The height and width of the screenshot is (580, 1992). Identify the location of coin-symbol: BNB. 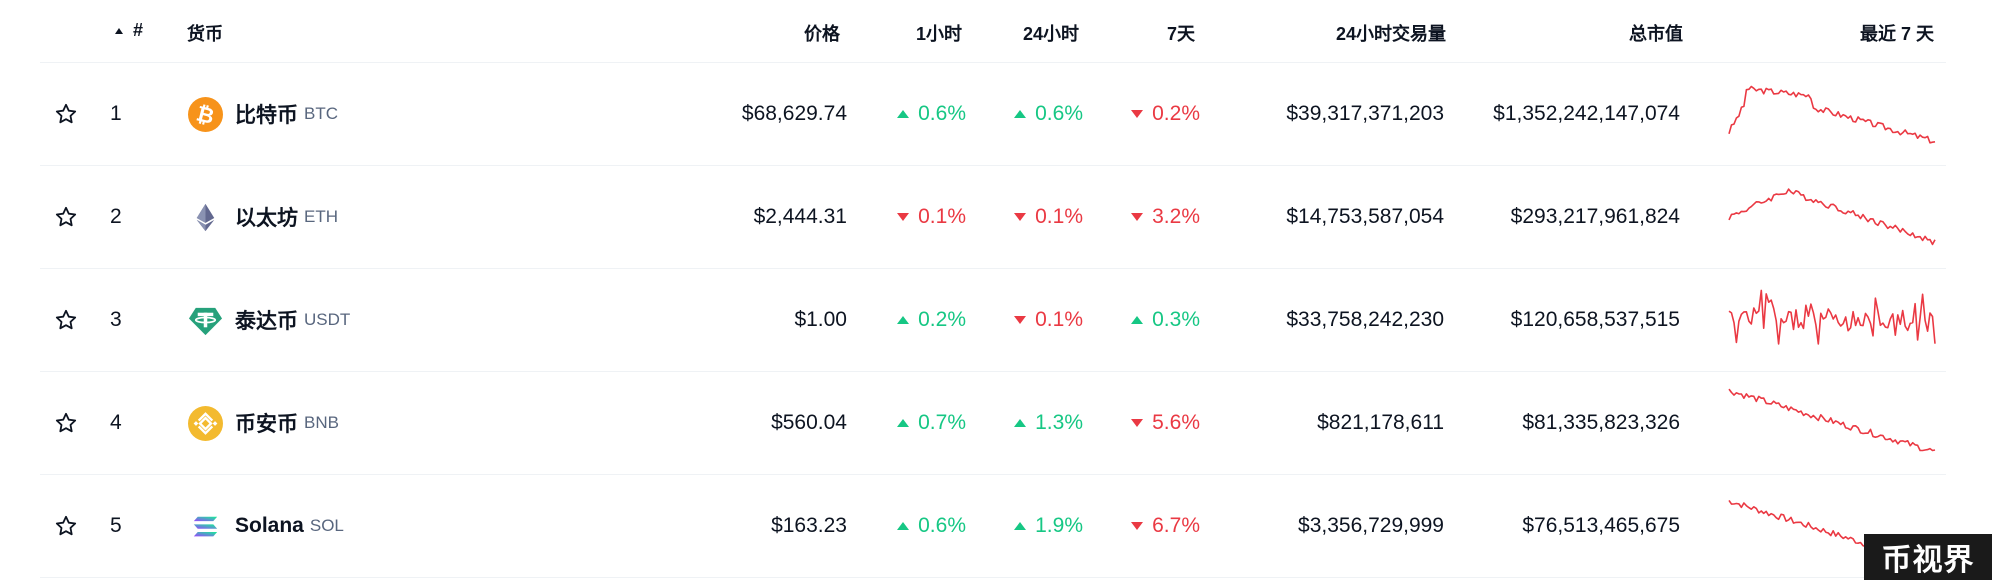
(321, 422).